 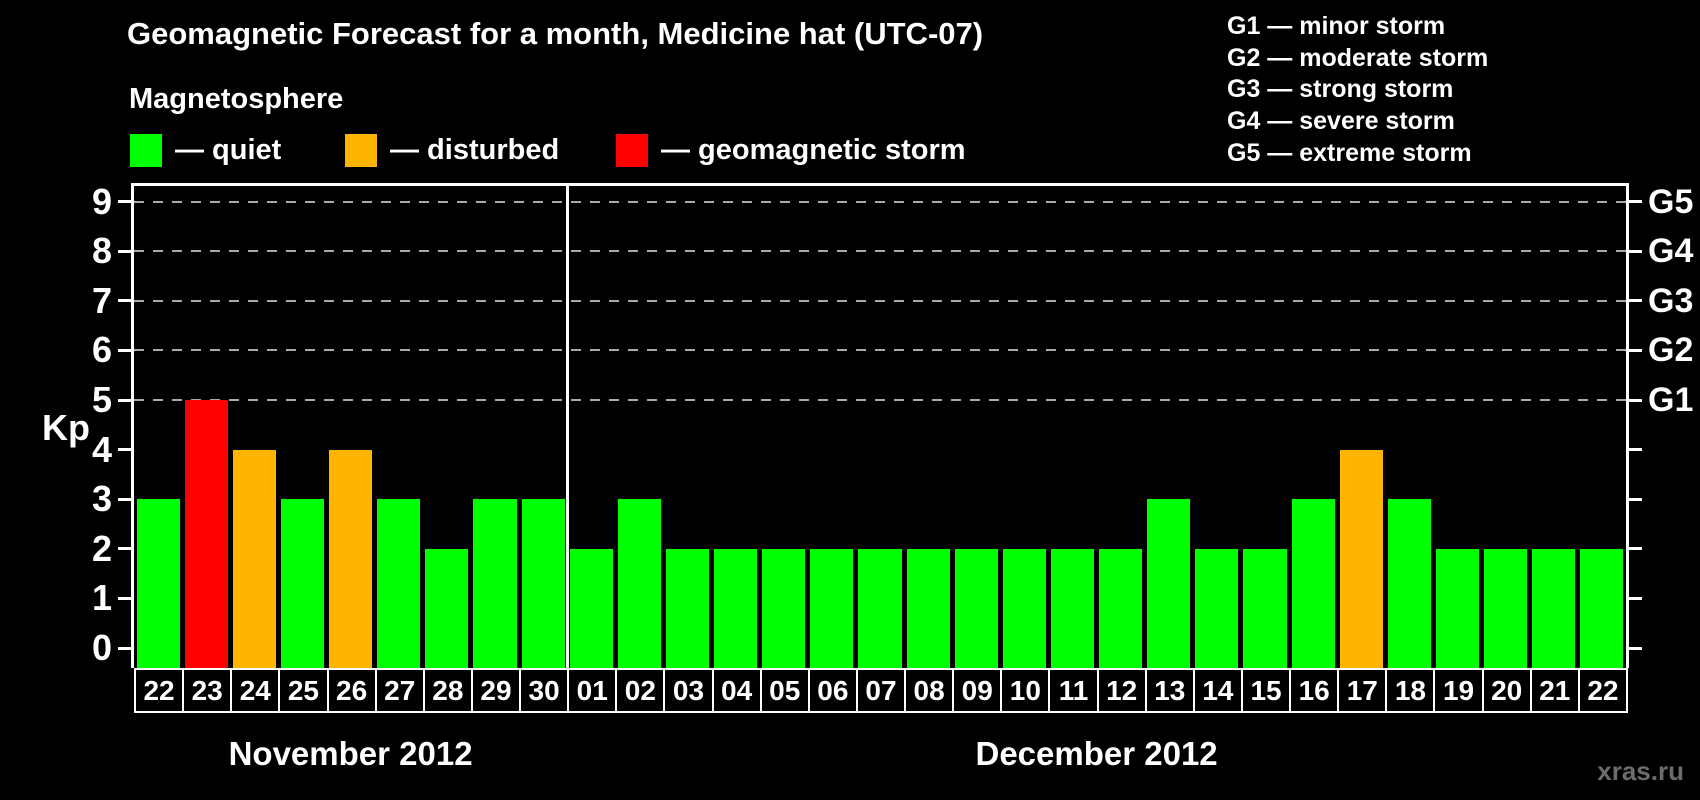 I want to click on day-label: 20, so click(x=1507, y=690).